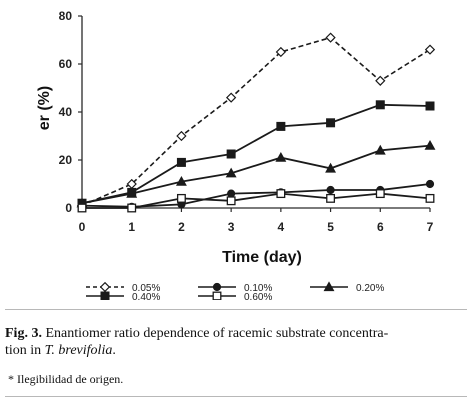 This screenshot has width=474, height=401. I want to click on legend-label: 0.10%, so click(258, 288).